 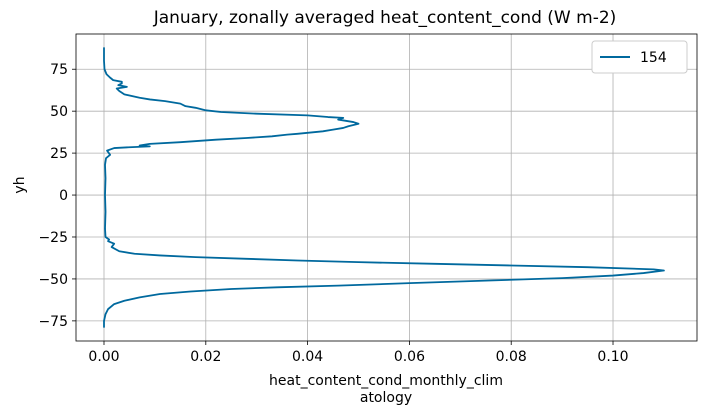 What do you see at coordinates (386, 398) in the screenshot?
I see `x-axis-label-line2: atology` at bounding box center [386, 398].